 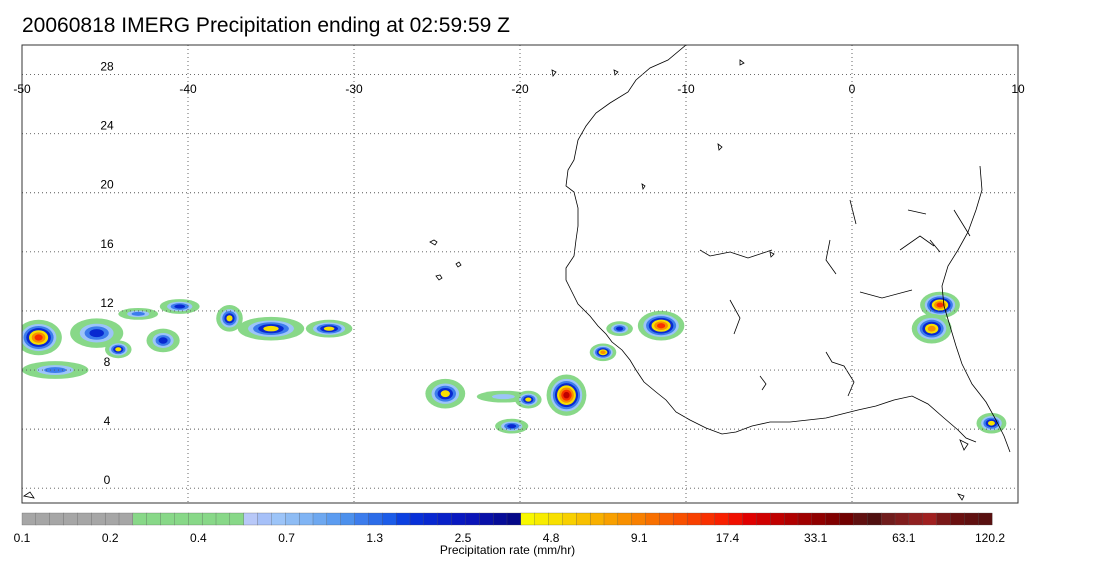 I want to click on lat-label: 4, so click(x=107, y=421).